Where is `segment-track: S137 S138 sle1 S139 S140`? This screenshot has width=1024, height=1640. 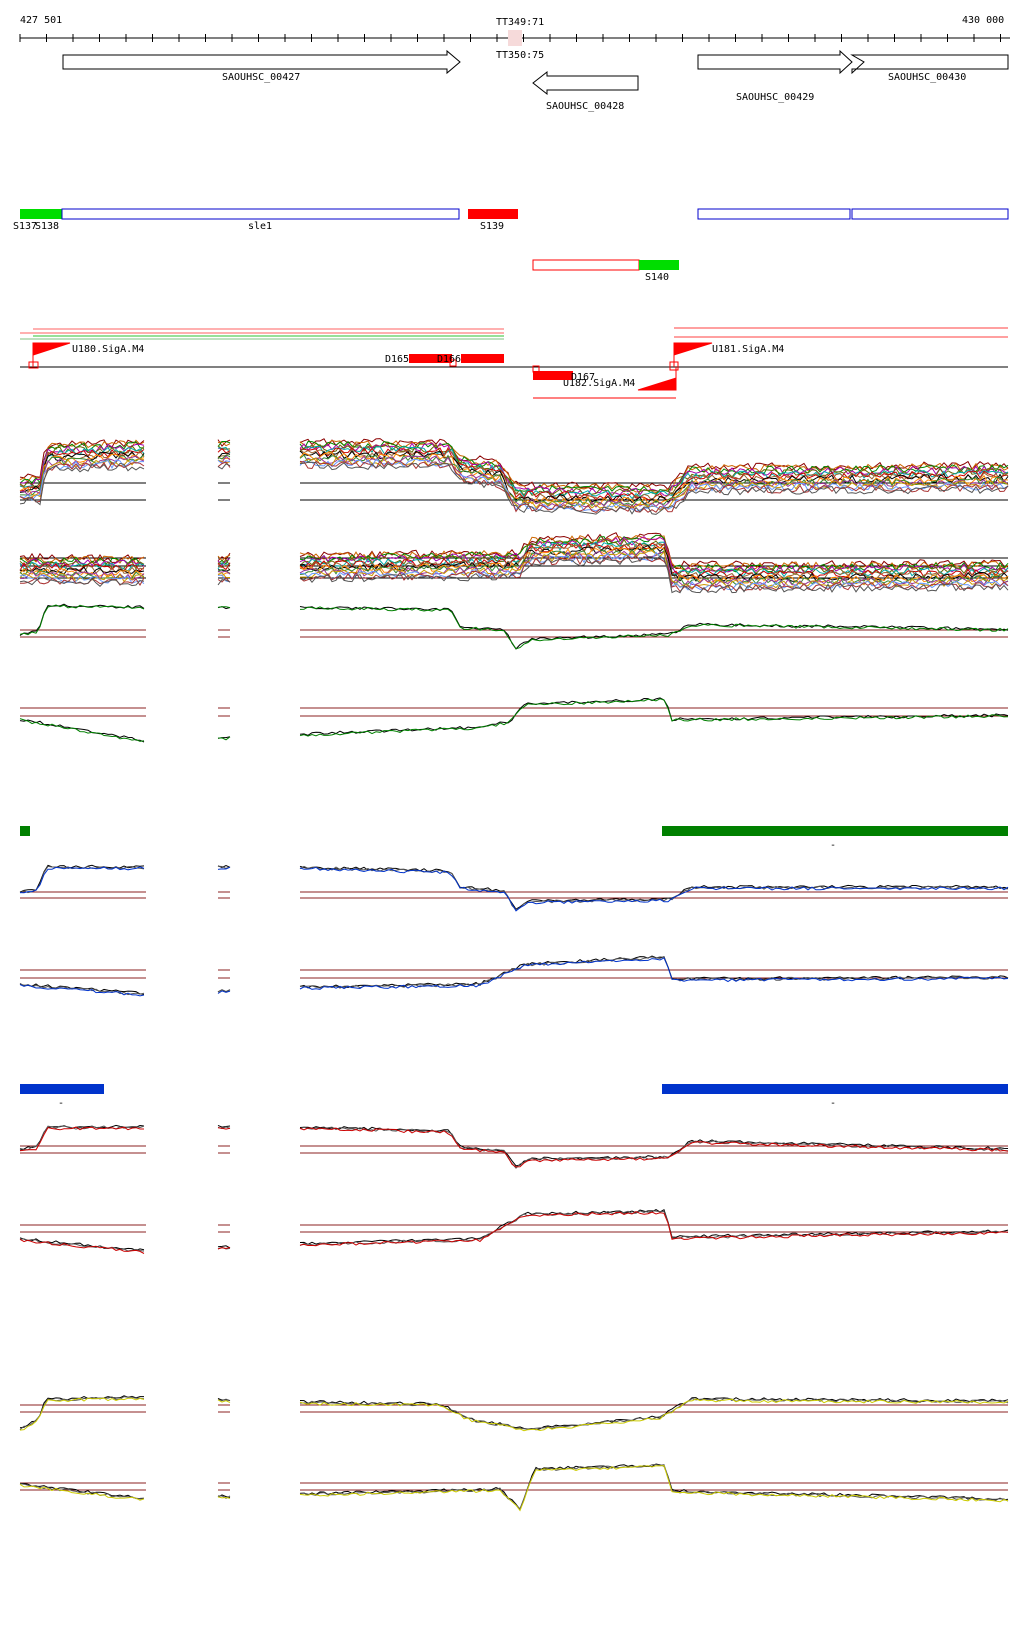
segment-track: S137 S138 sle1 S139 S140 is located at coordinates (511, 245).